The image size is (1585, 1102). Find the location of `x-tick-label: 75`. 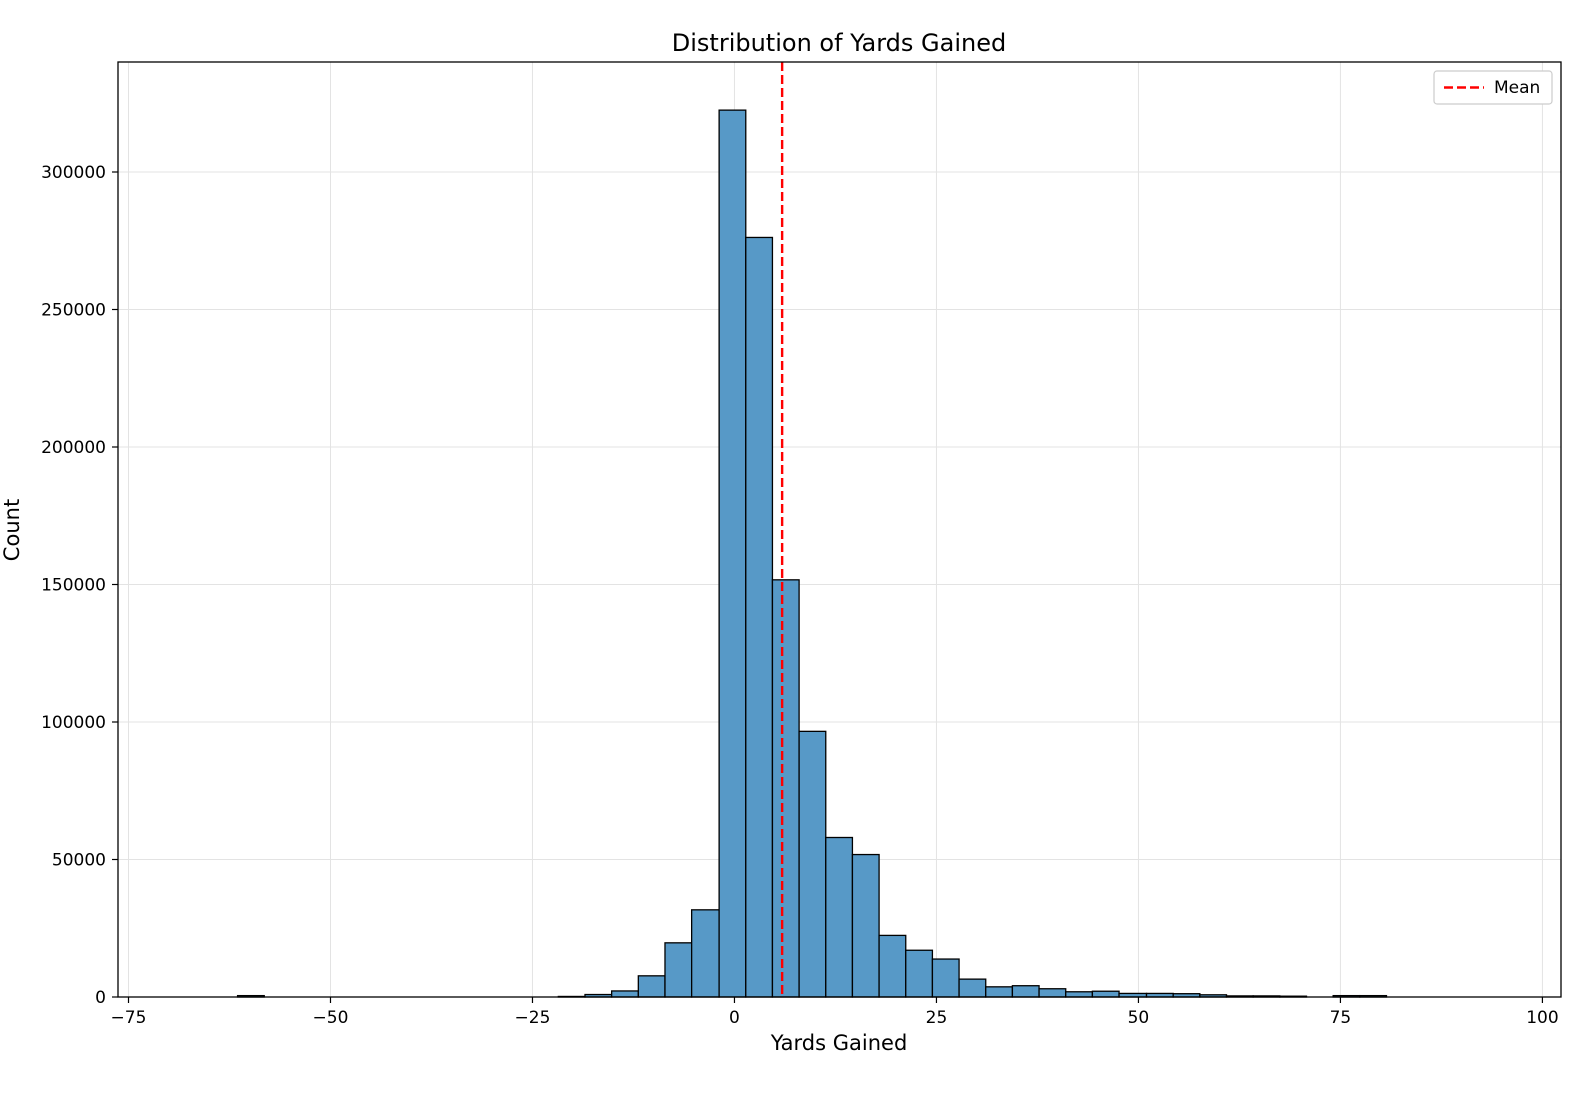

x-tick-label: 75 is located at coordinates (1341, 1018).